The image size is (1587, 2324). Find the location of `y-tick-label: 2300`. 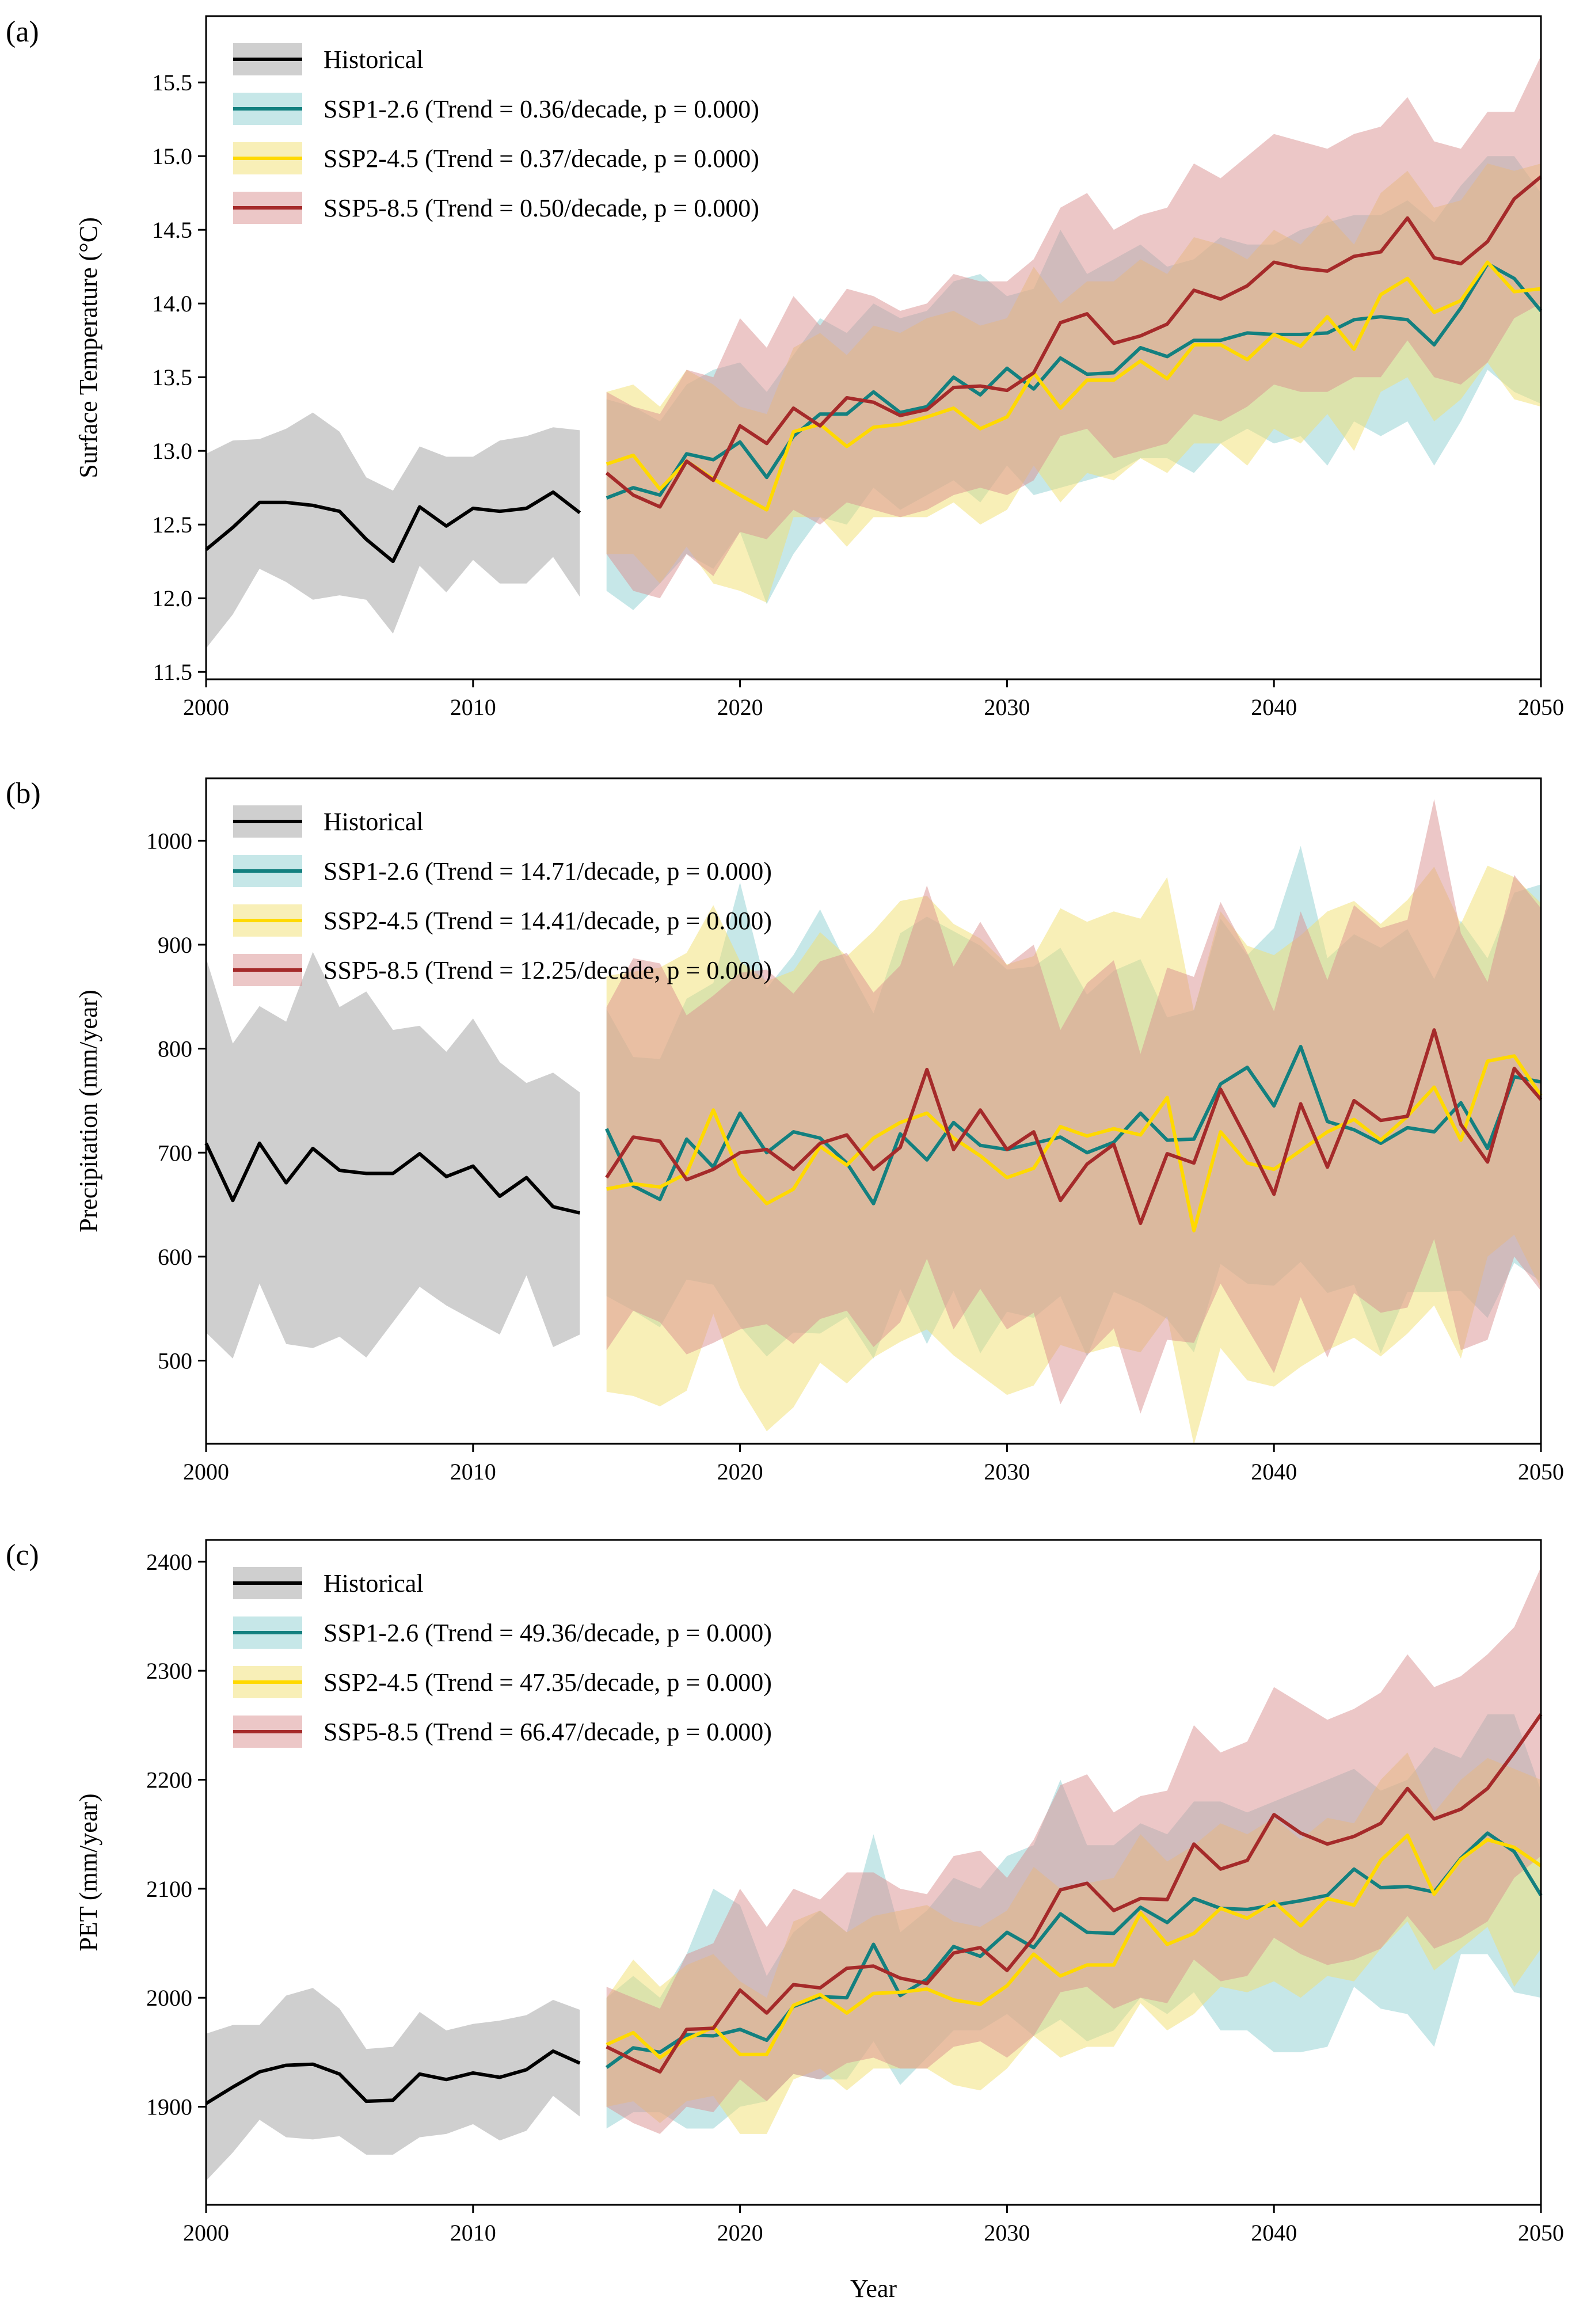

y-tick-label: 2300 is located at coordinates (169, 1671).